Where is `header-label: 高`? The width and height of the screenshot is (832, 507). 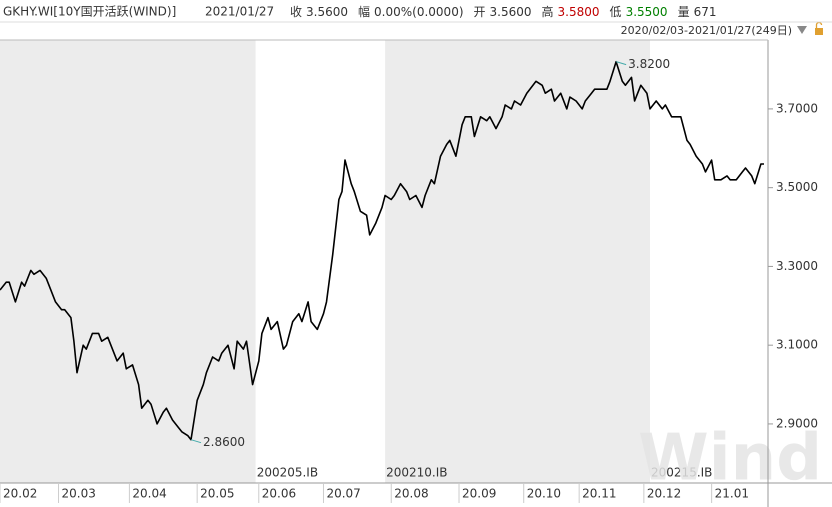 header-label: 高 is located at coordinates (548, 11).